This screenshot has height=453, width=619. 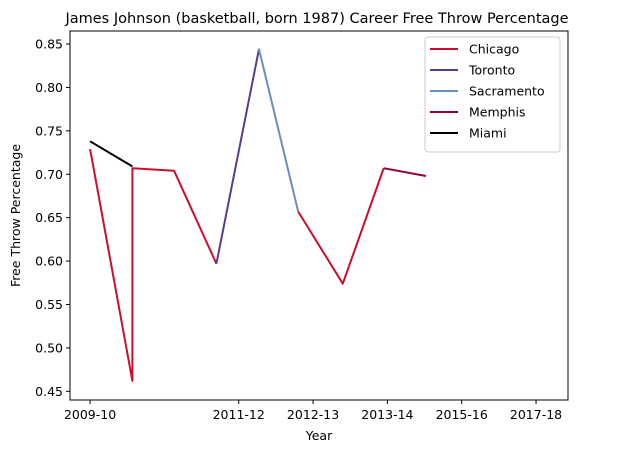 What do you see at coordinates (90, 414) in the screenshot?
I see `x-tick-label: 2009-10` at bounding box center [90, 414].